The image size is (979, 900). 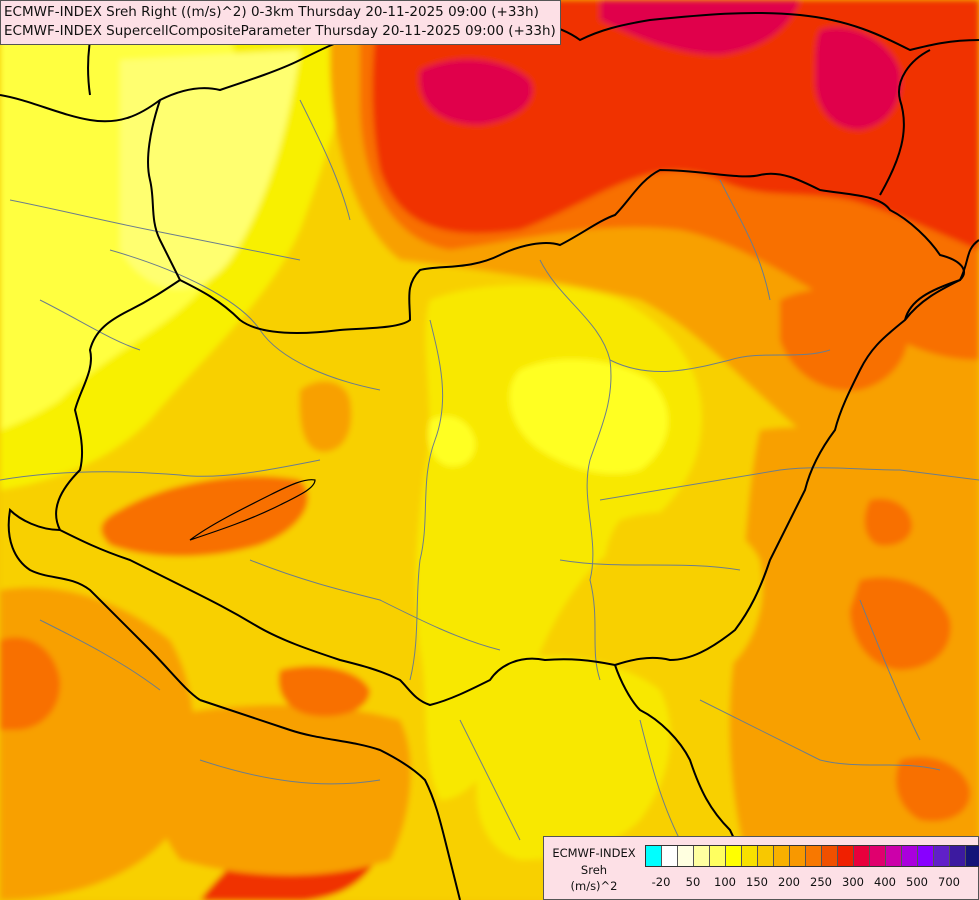 I want to click on contour-orange-right-edge, so click(x=844, y=340).